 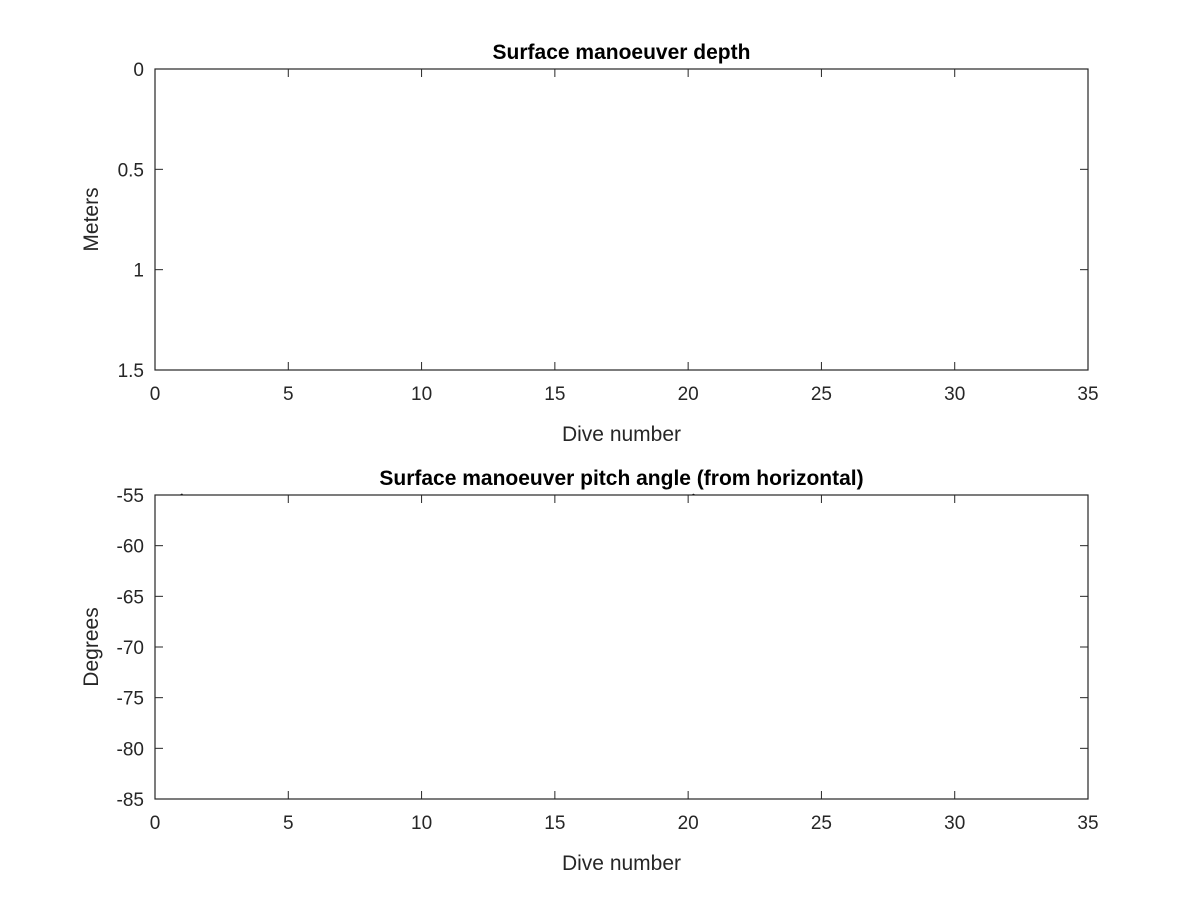 What do you see at coordinates (131, 371) in the screenshot?
I see `y-tick-label: 1.5` at bounding box center [131, 371].